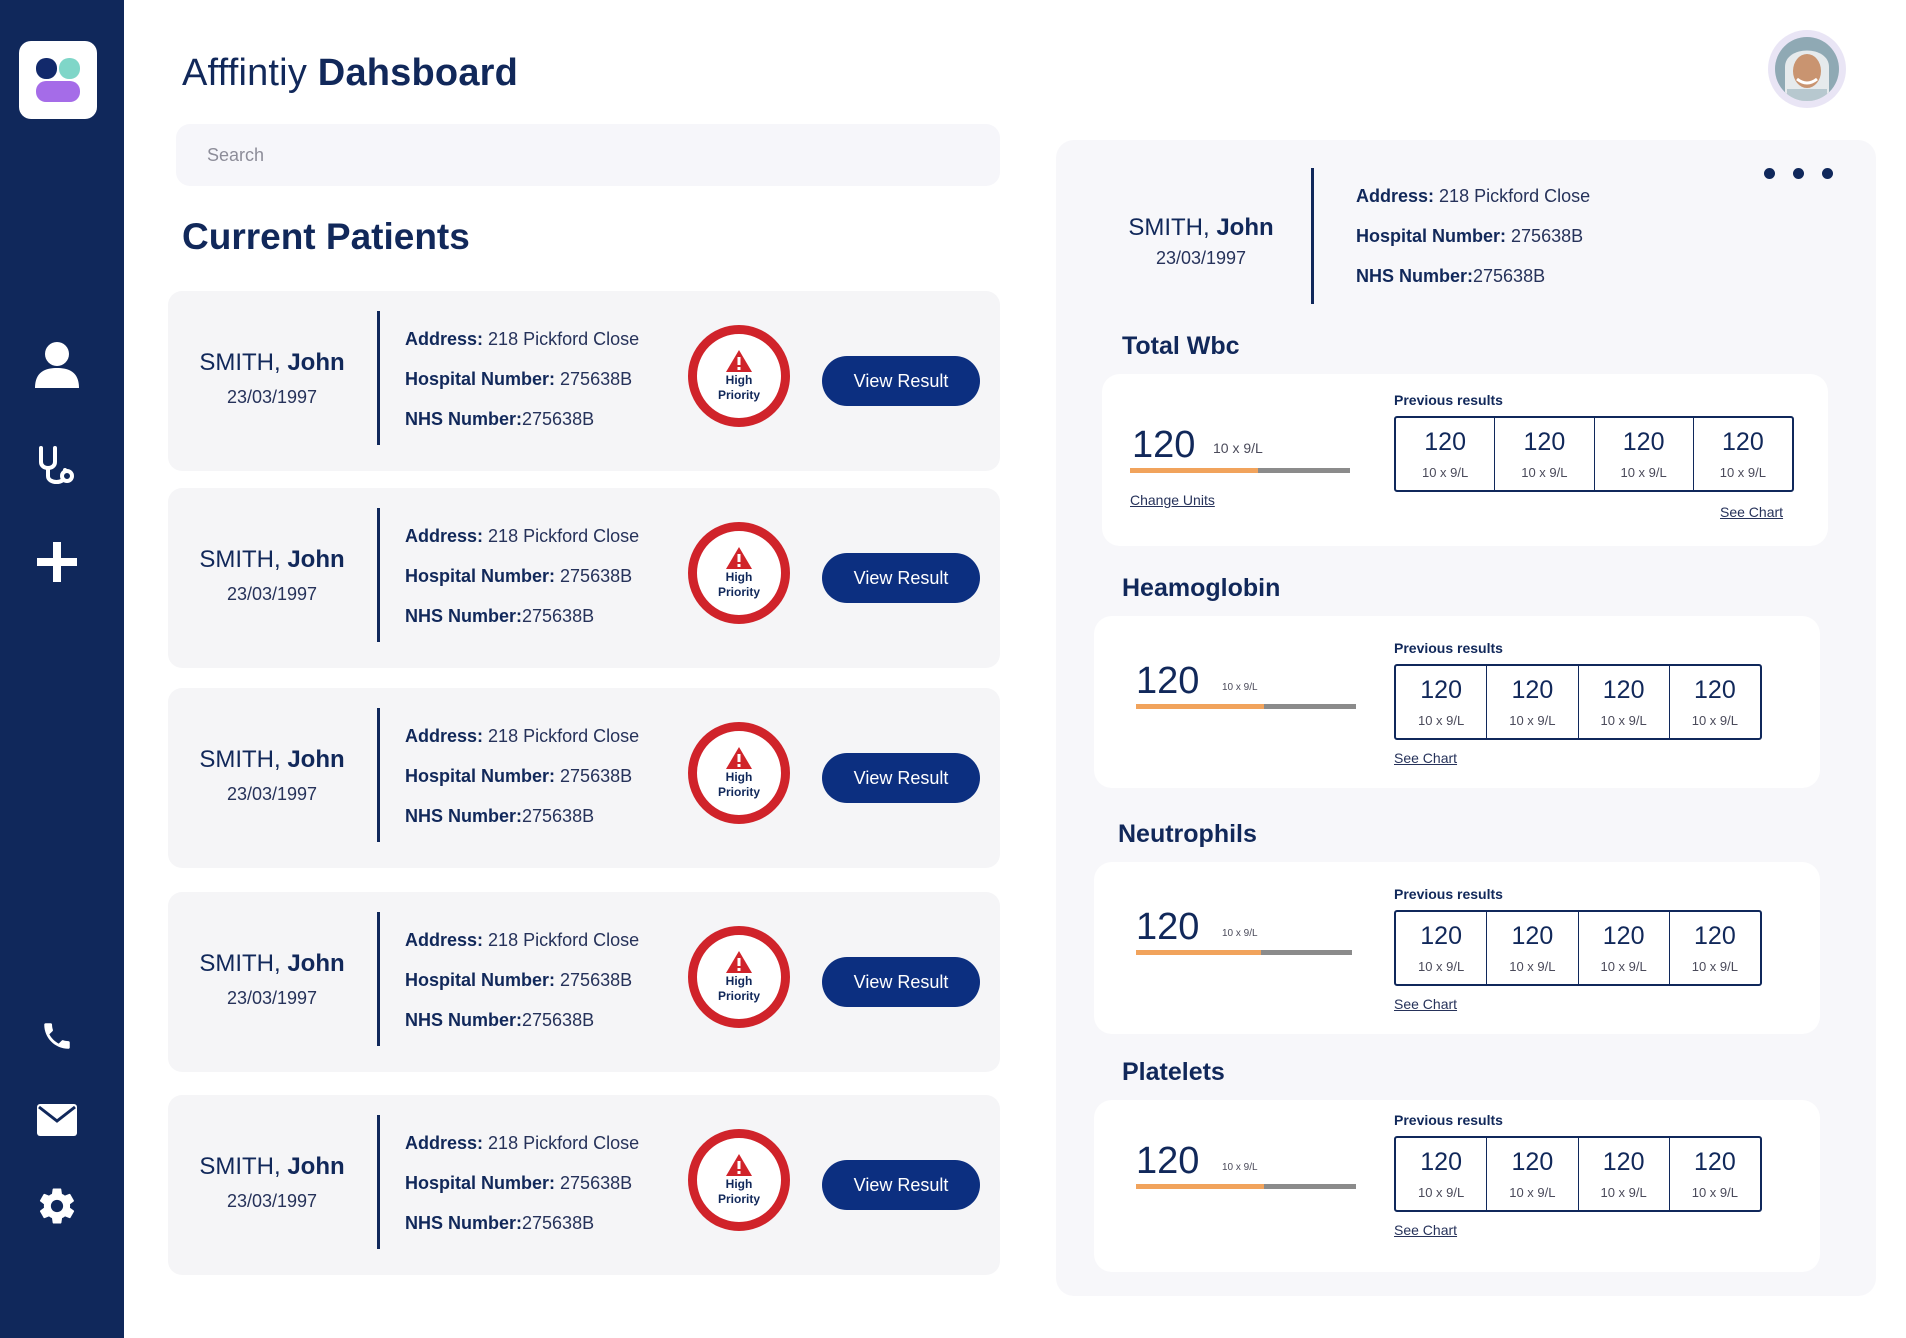  I want to click on search-input, so click(588, 155).